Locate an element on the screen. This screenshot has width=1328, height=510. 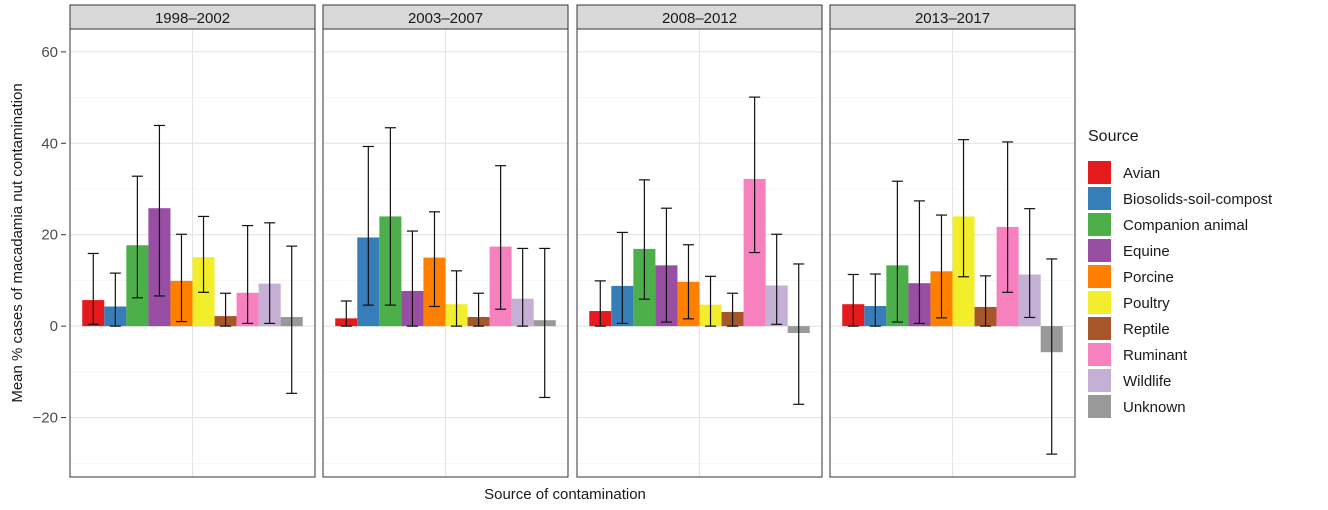
legend-label: Avian is located at coordinates (1141, 173).